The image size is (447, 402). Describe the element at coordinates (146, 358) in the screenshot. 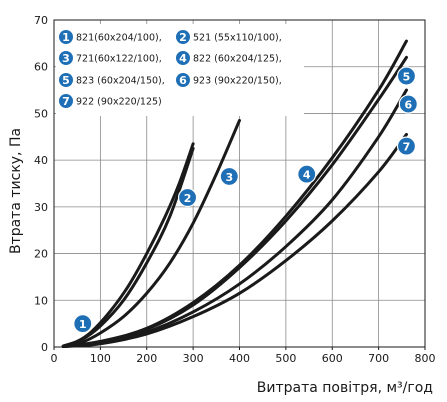

I see `x-tick-label: 200` at that location.